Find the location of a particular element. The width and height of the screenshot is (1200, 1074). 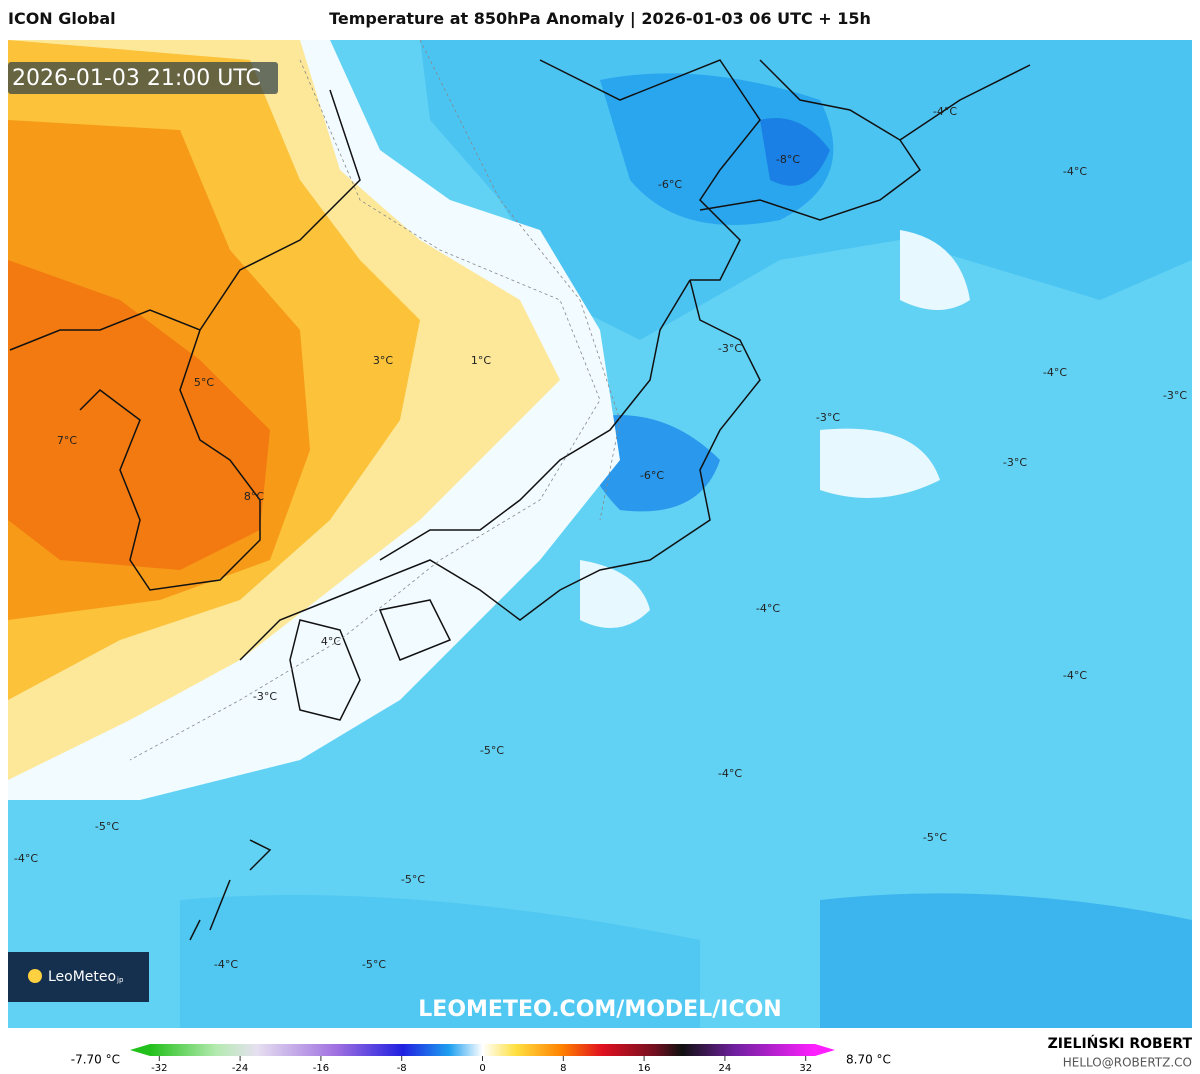

logo-suffix: jp is located at coordinates (120, 980).